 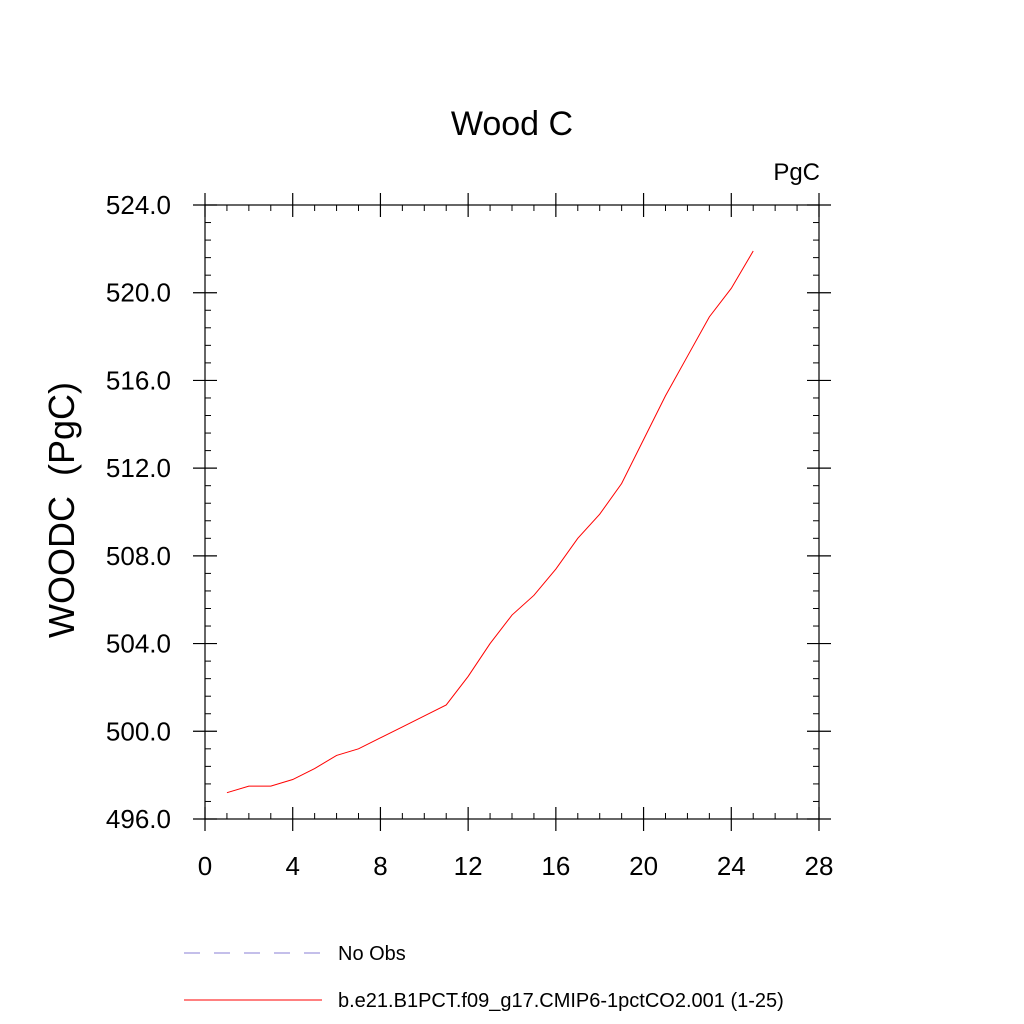 What do you see at coordinates (138, 644) in the screenshot?
I see `y-tick-label: 504.0` at bounding box center [138, 644].